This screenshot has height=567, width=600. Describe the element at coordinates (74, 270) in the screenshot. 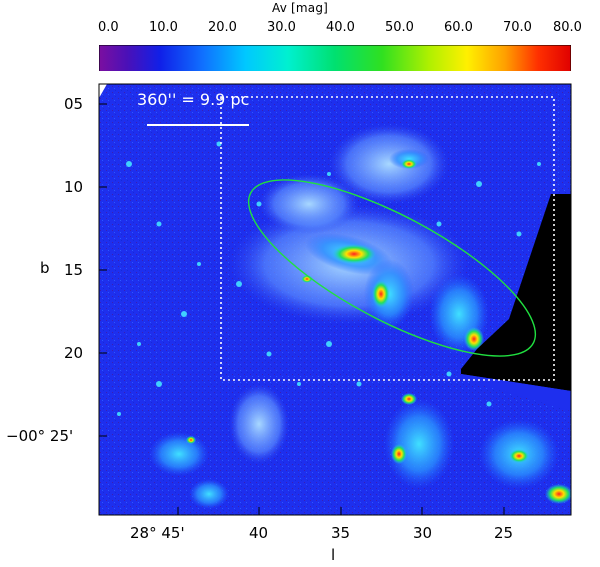

I see `y-tick-2: 15` at that location.